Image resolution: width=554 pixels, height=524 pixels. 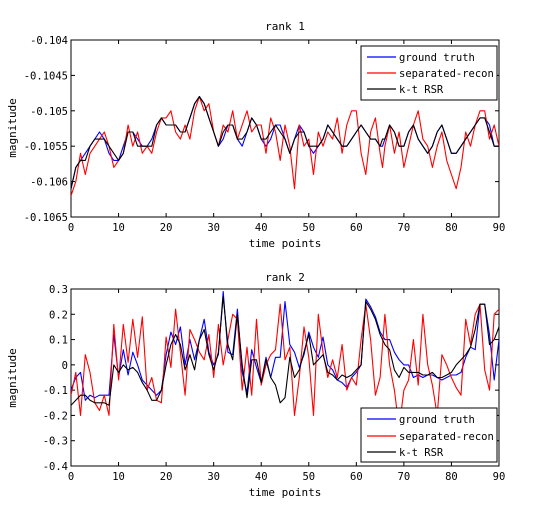 I want to click on y-tick-label: -0.1045, so click(x=46, y=76).